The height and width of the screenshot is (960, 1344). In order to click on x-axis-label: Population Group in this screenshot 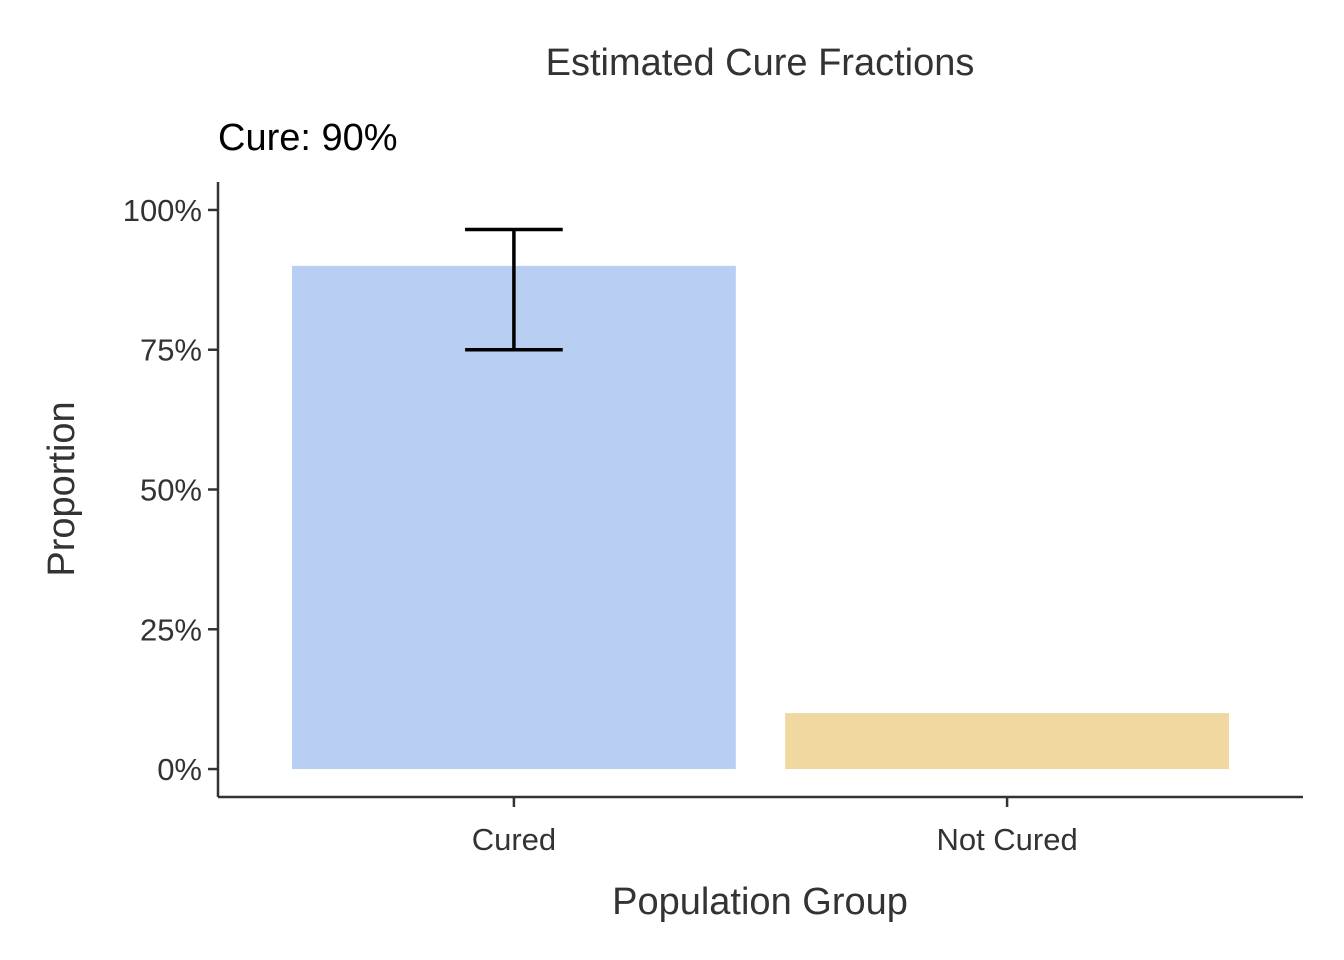, I will do `click(760, 902)`.